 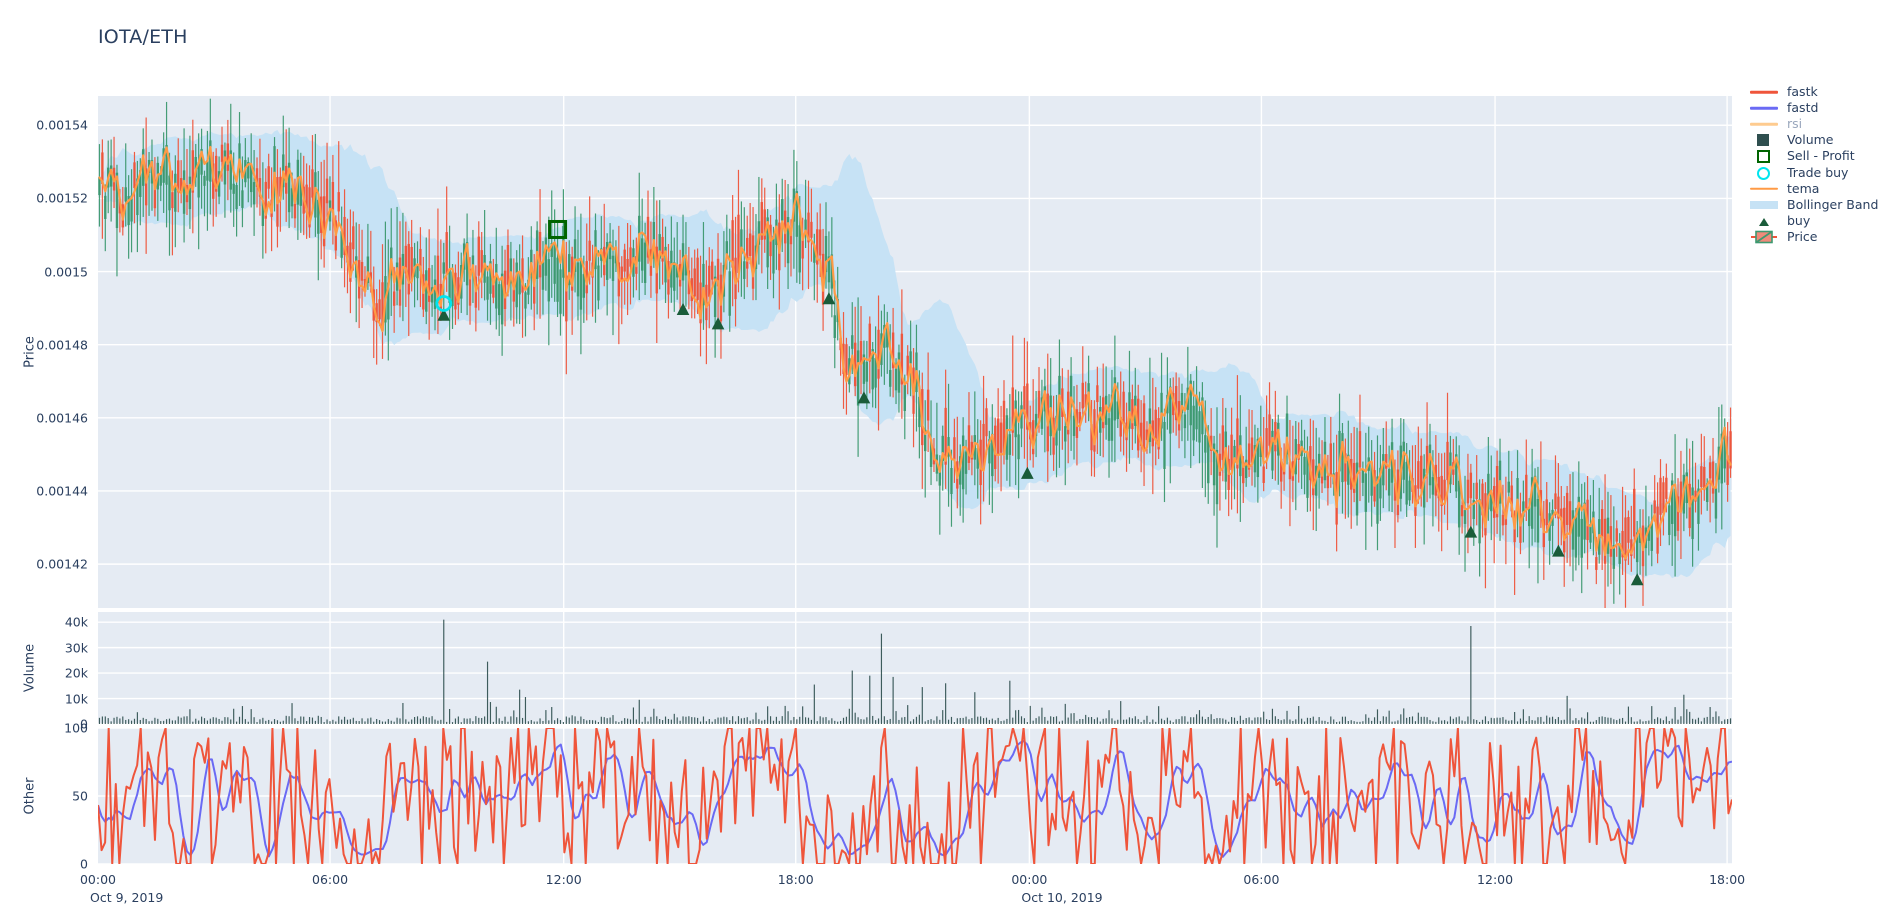 I want to click on legend-item-tema: tema, so click(x=1818, y=189).